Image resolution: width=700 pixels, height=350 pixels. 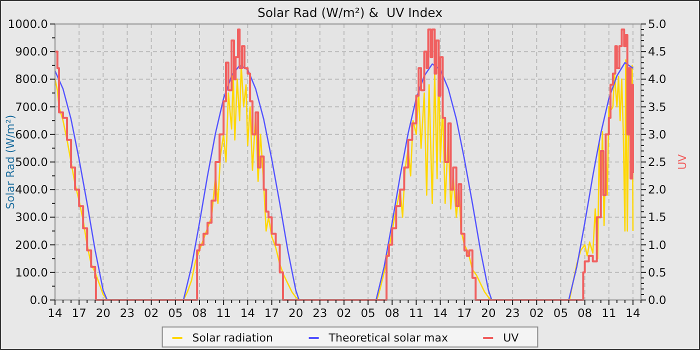 I want to click on y2-tick-label: 3.5, so click(x=657, y=107).